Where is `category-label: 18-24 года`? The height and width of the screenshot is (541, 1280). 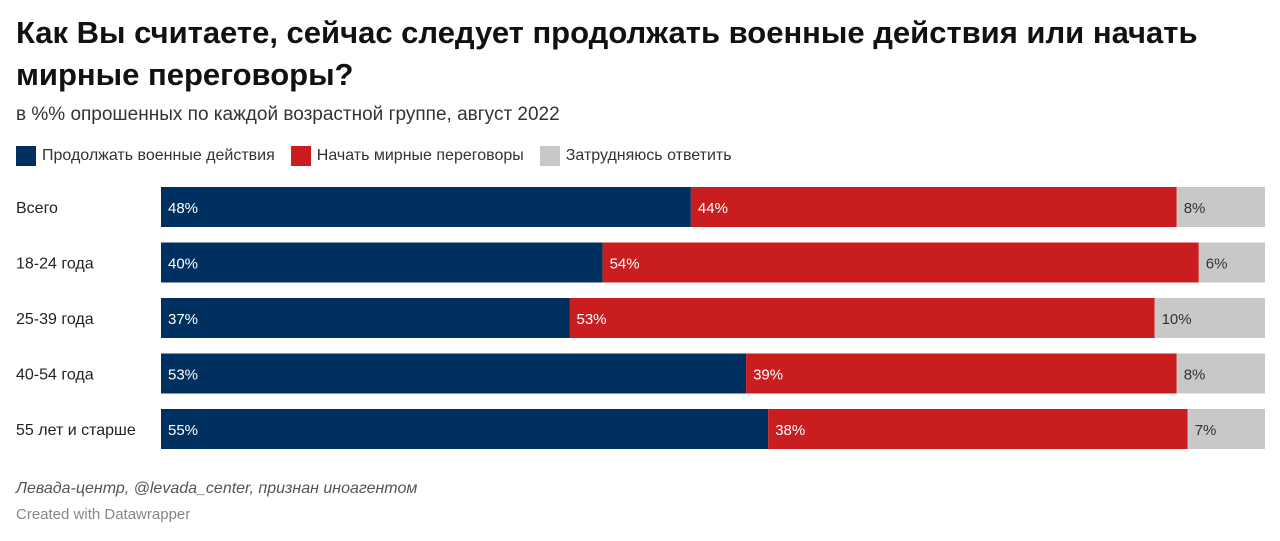 category-label: 18-24 года is located at coordinates (55, 264).